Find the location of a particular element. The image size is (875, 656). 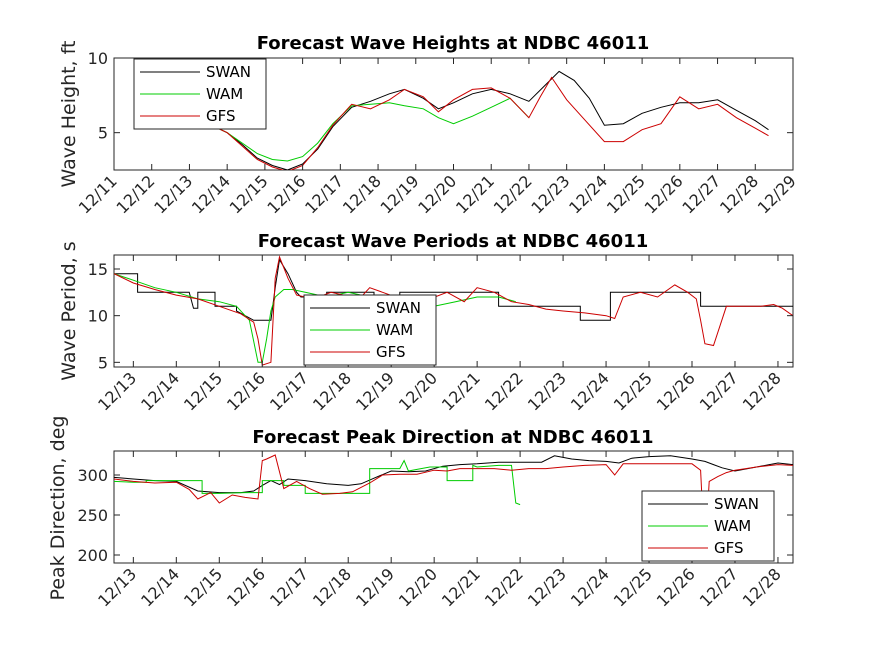

y-tick-label: 300 is located at coordinates (92, 475).